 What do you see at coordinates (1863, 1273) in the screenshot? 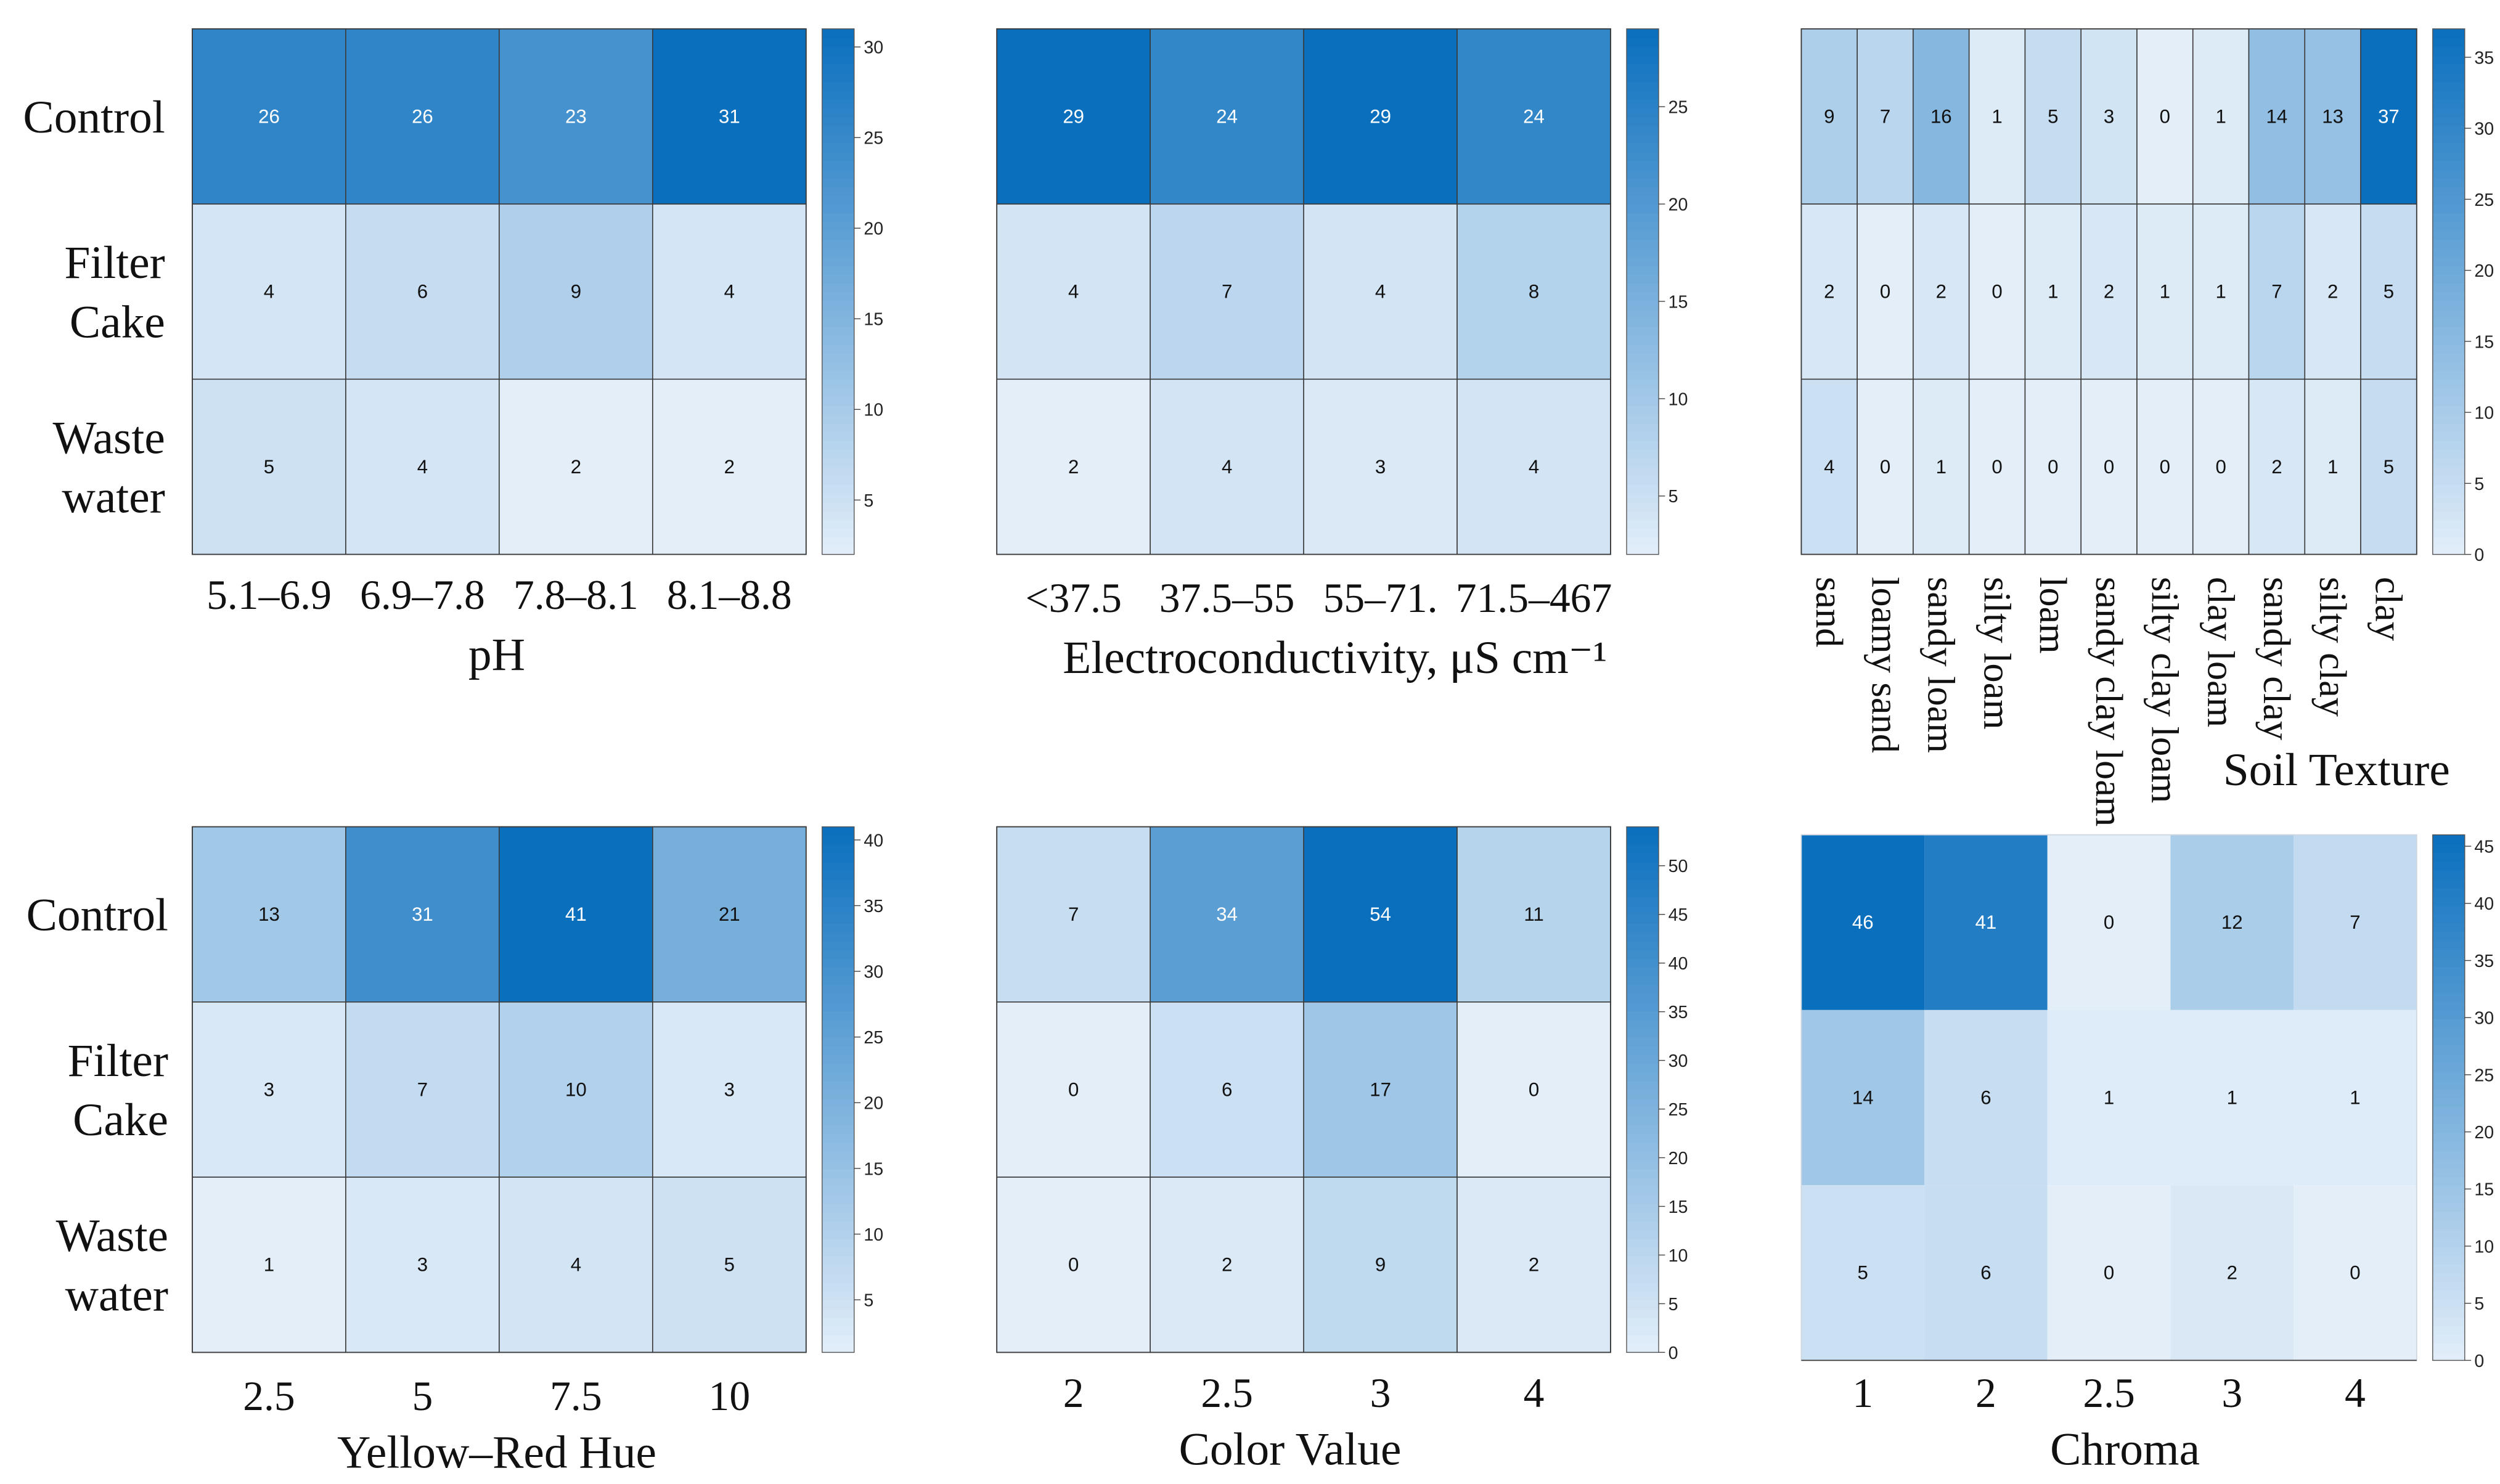
I see `cell-value: 5` at bounding box center [1863, 1273].